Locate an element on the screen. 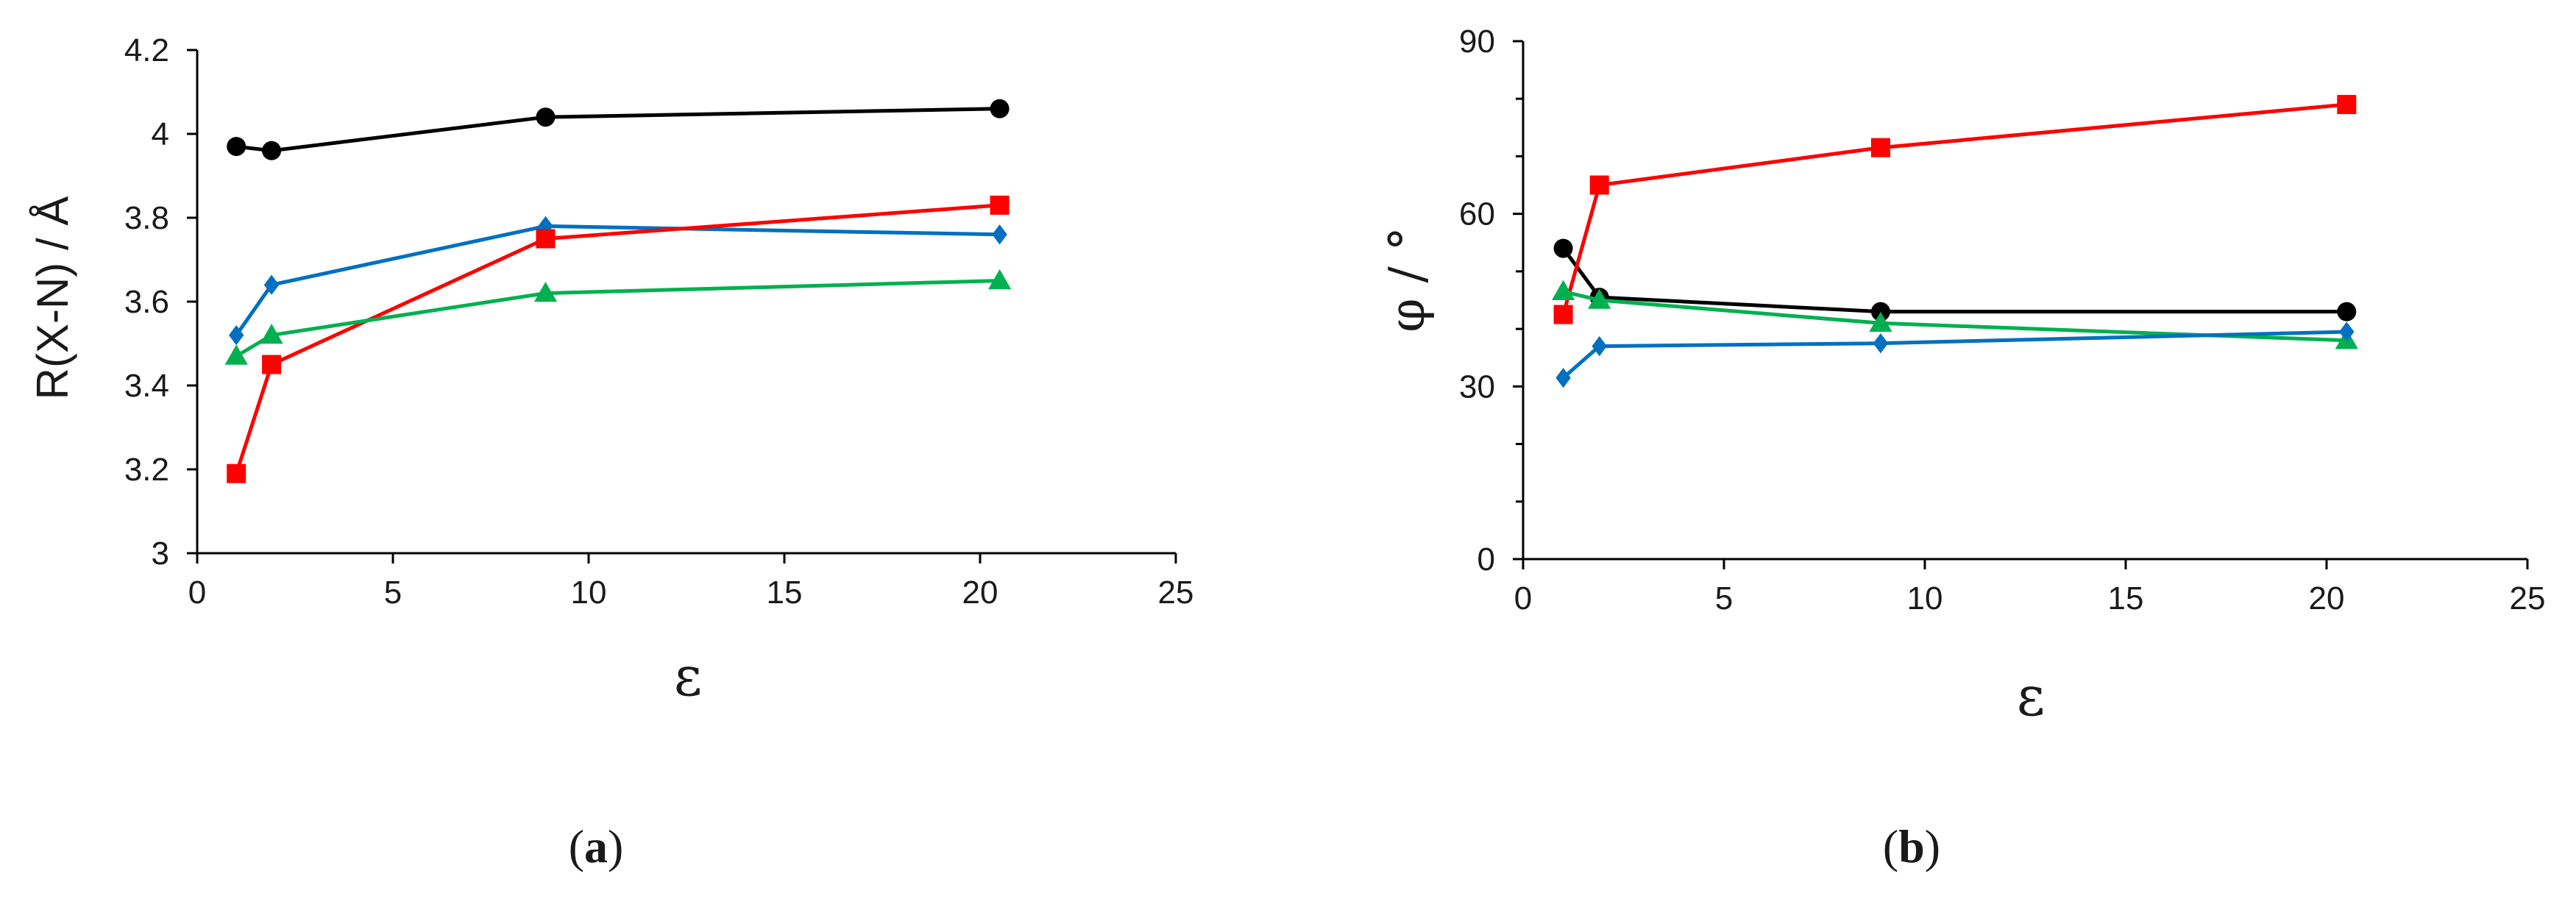  x-tick-label-b: 5 is located at coordinates (1724, 598).